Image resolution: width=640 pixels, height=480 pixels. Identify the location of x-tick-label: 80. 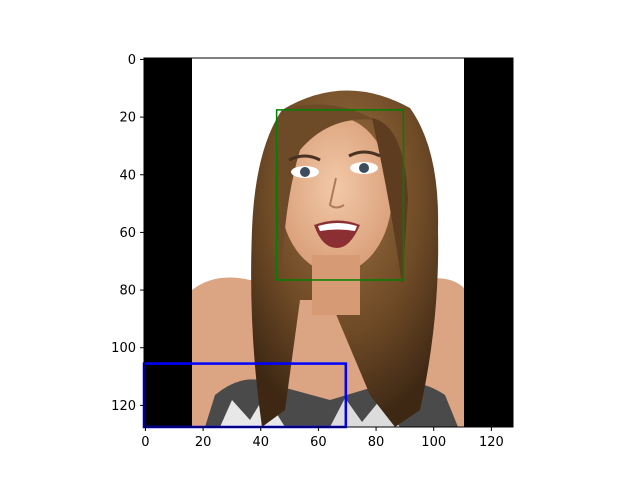
(376, 442).